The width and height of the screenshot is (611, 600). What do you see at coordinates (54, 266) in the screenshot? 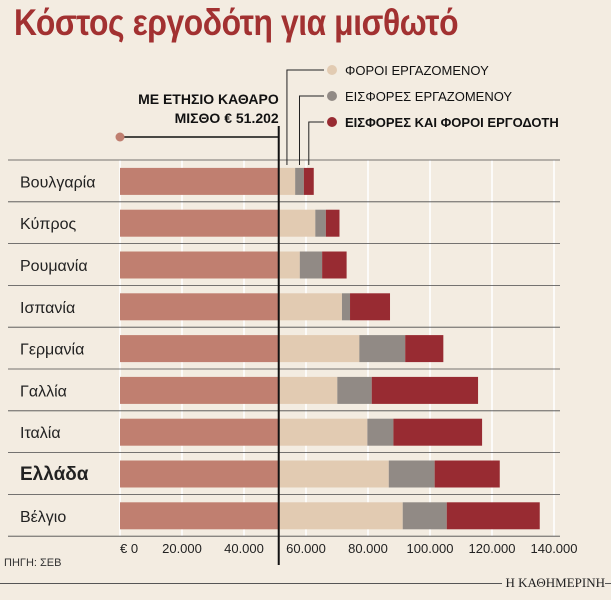
I see `category-label: Ρουμανία` at bounding box center [54, 266].